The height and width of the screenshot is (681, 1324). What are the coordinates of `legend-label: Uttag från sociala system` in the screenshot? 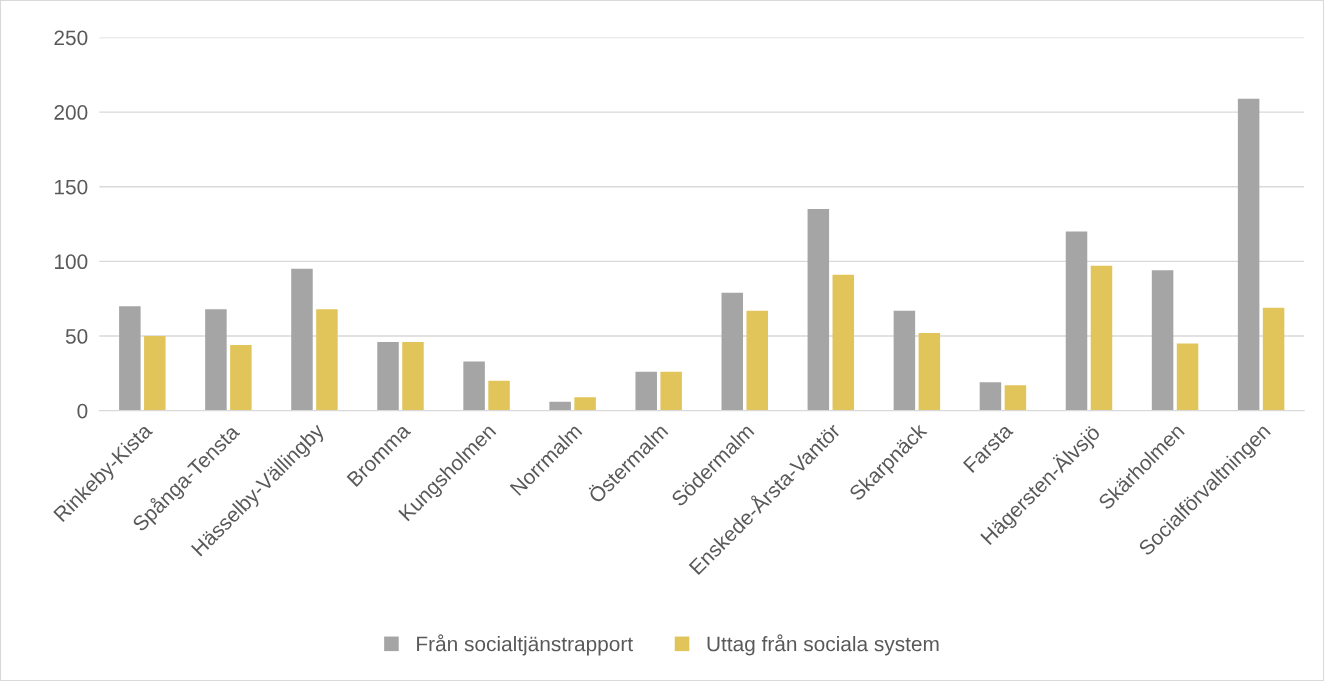 It's located at (823, 645).